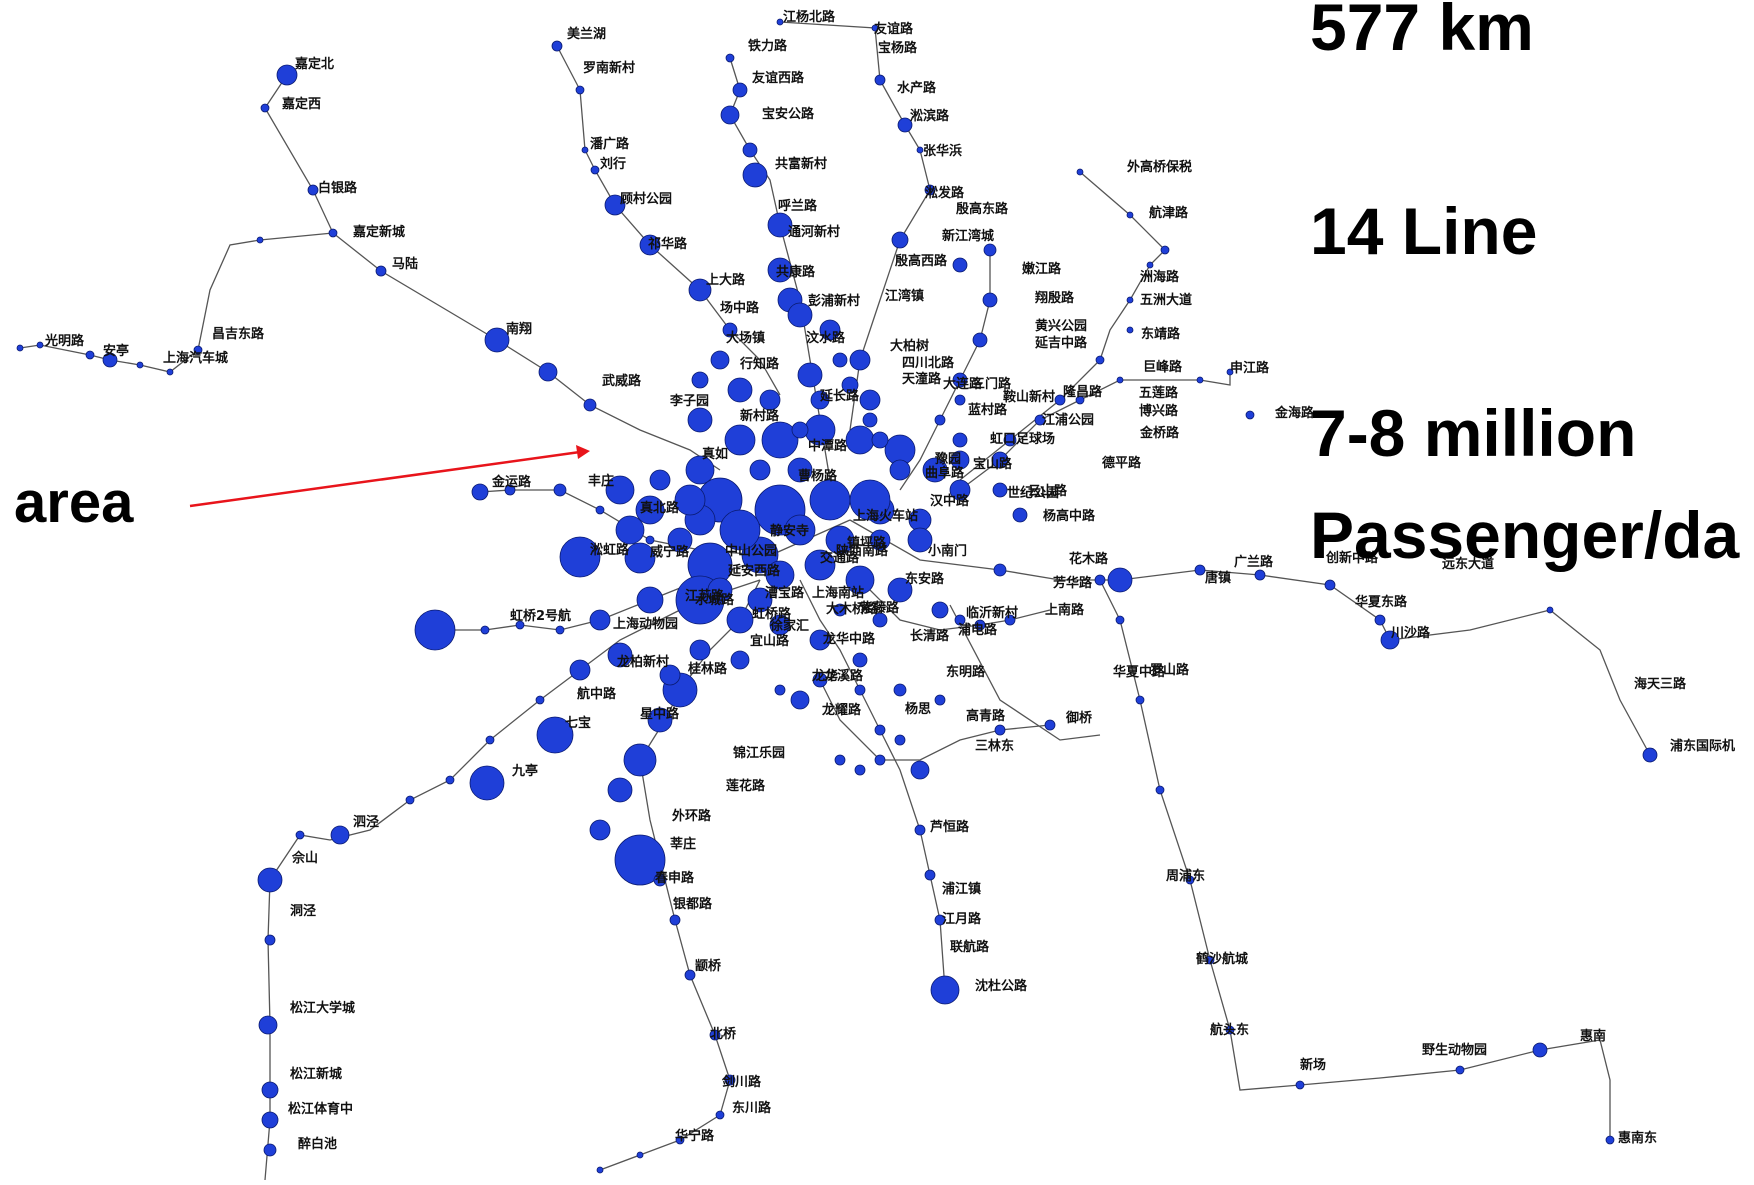 The height and width of the screenshot is (1185, 1754). What do you see at coordinates (930, 116) in the screenshot?
I see `station-label: 淞滨路` at bounding box center [930, 116].